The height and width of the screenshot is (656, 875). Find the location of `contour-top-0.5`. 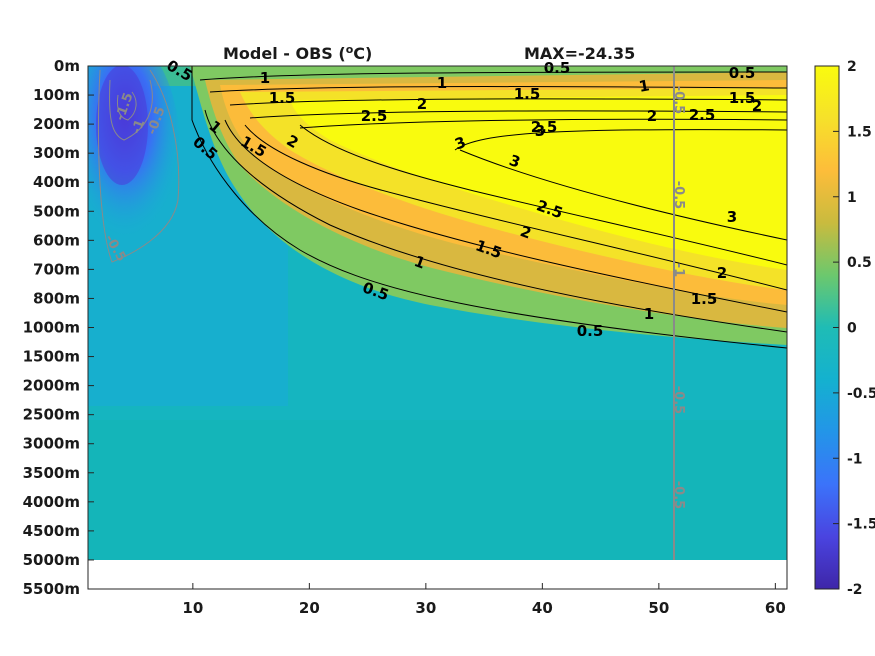

contour-top-0.5 is located at coordinates (493, 76).